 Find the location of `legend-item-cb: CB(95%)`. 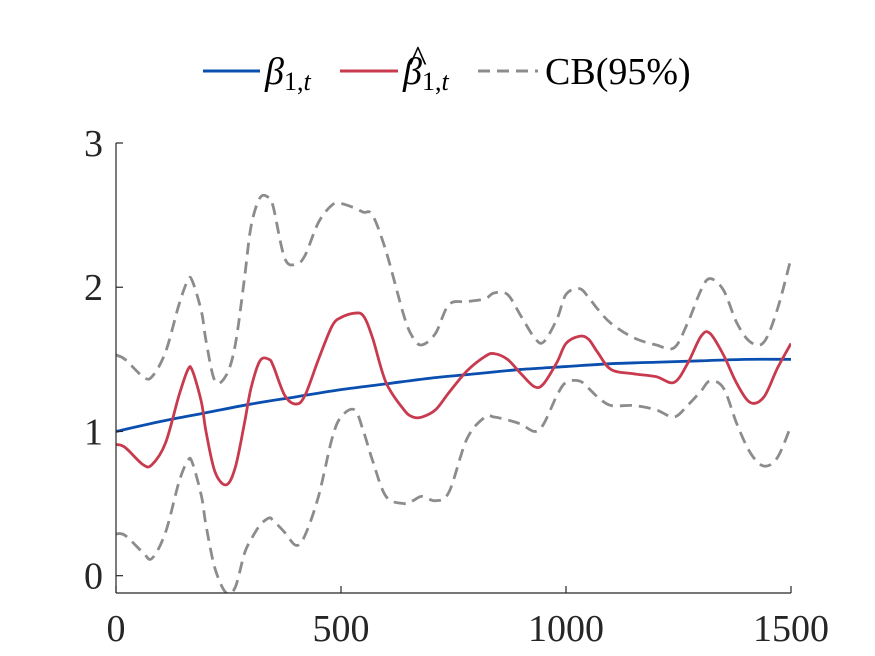

legend-item-cb: CB(95%) is located at coordinates (584, 72).